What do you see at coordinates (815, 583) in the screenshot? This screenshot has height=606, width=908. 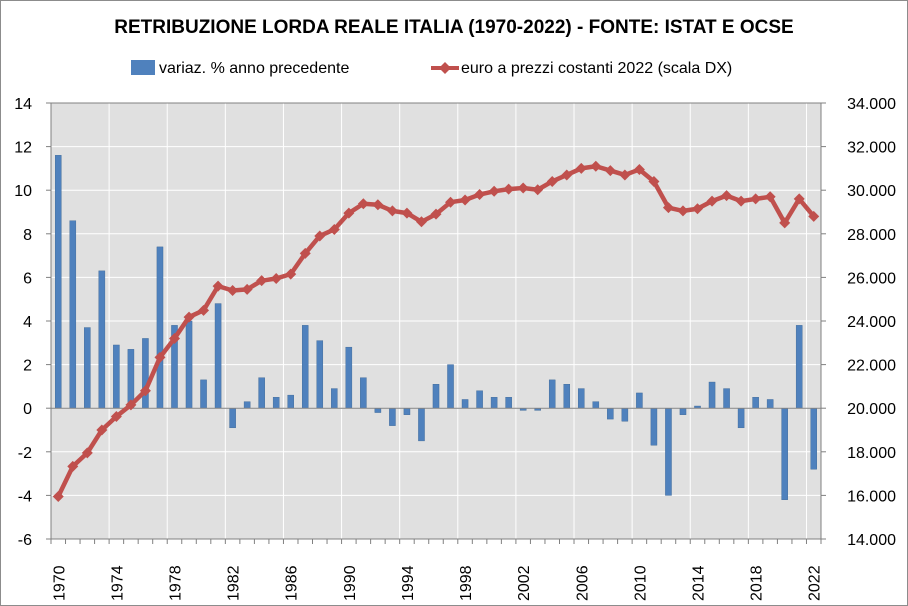 I see `x-tick-label: 2022` at bounding box center [815, 583].